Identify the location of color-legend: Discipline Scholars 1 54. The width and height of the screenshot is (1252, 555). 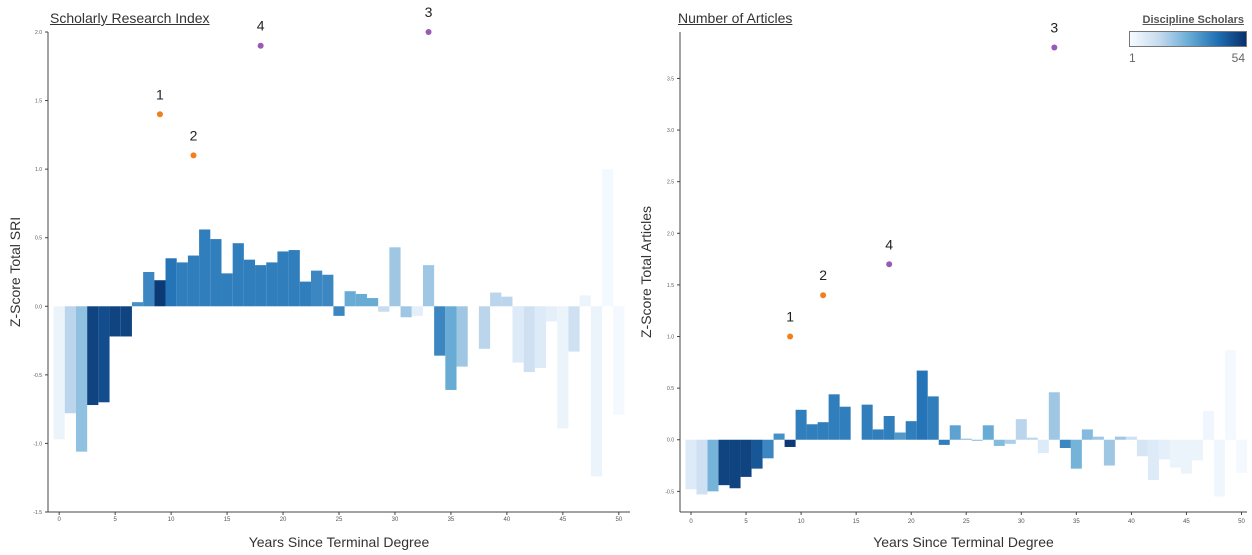
(1186, 42).